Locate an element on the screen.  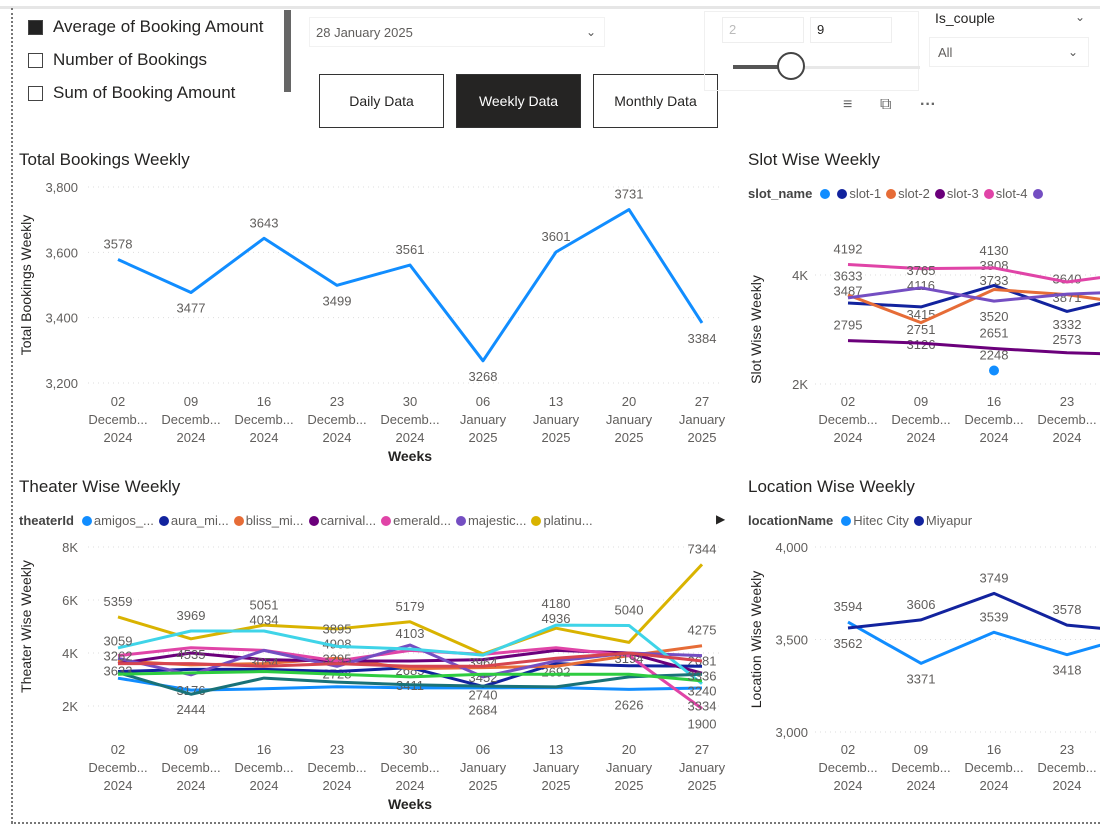
y-axis-title: Slot Wise Weekly is located at coordinates (756, 329).